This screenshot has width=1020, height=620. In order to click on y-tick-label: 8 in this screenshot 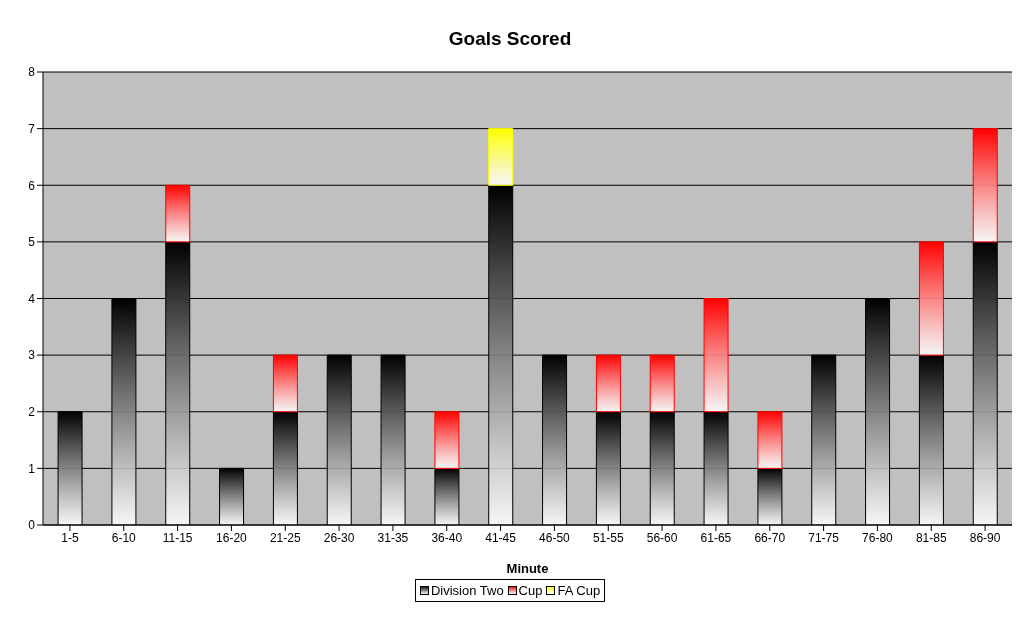, I will do `click(32, 72)`.